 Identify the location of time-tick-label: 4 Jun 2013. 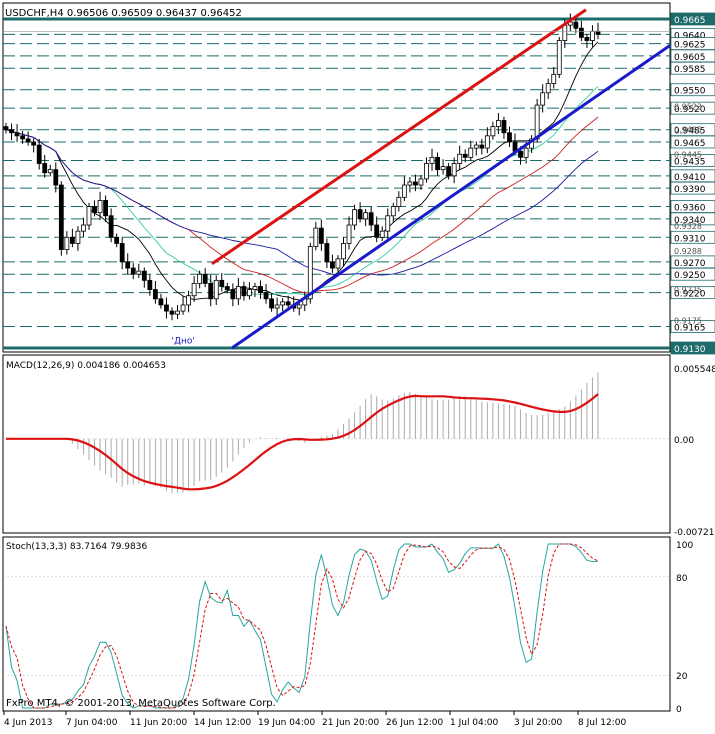
(28, 723).